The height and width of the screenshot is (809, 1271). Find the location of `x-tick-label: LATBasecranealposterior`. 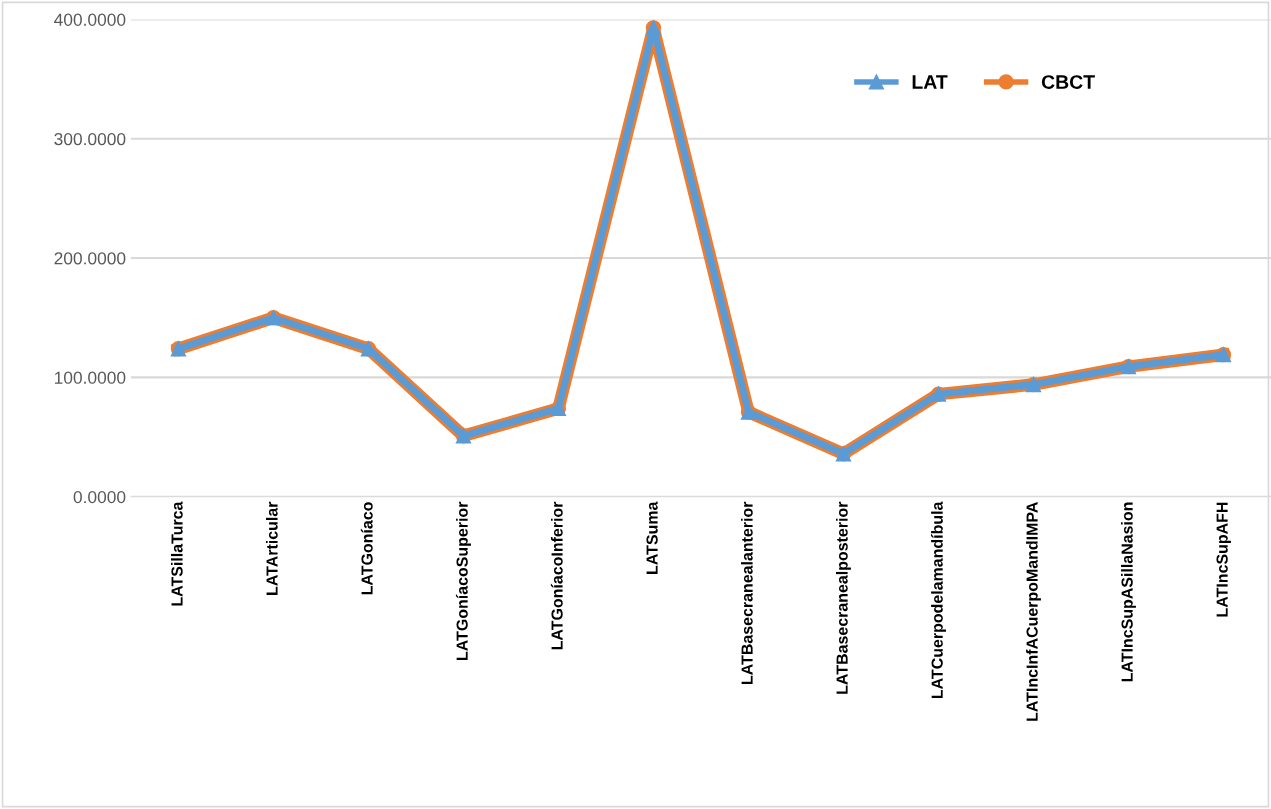

x-tick-label: LATBasecranealposterior is located at coordinates (843, 597).